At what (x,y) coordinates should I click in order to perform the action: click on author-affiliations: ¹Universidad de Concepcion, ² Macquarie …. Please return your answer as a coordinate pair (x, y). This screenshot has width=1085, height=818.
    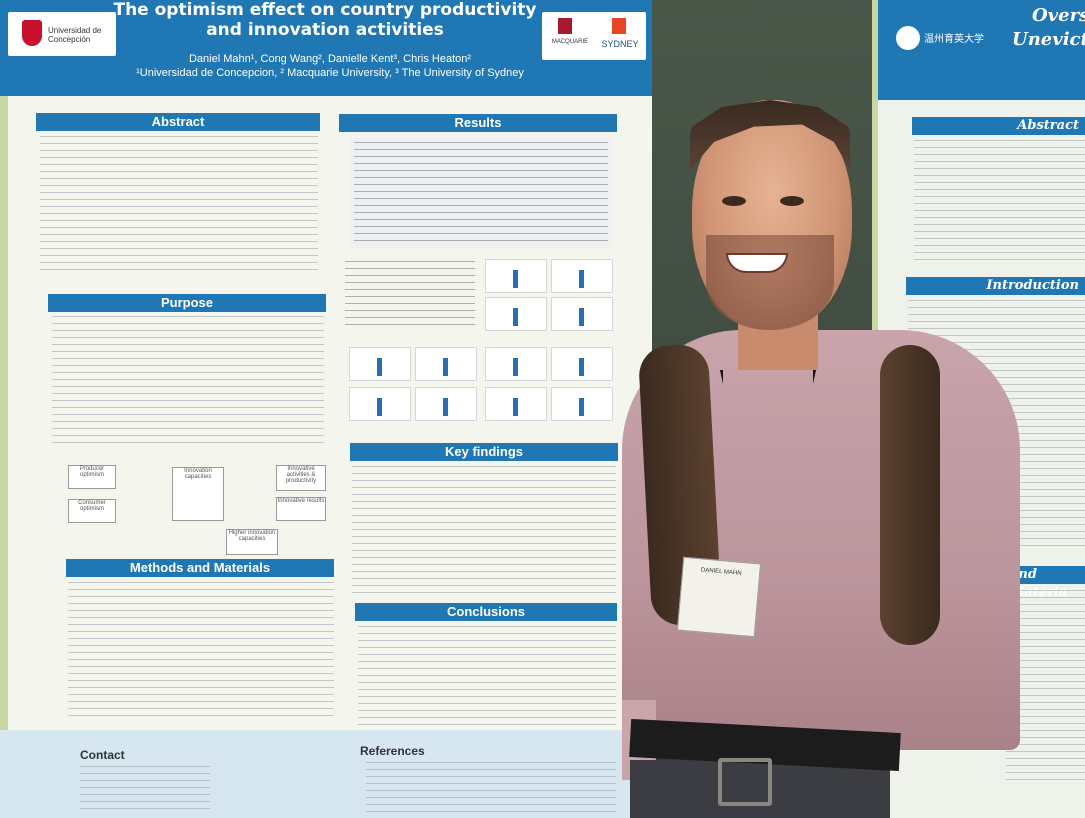
    Looking at the image, I should click on (330, 73).